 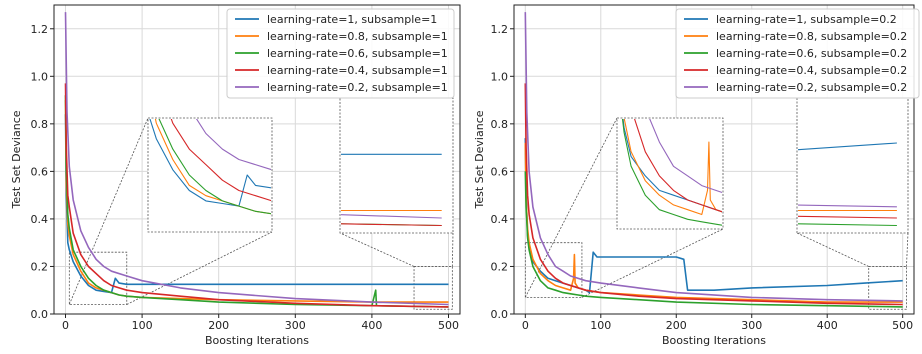 I want to click on legend-label: learning-rate=0.6, subsample=1, so click(x=357, y=53).